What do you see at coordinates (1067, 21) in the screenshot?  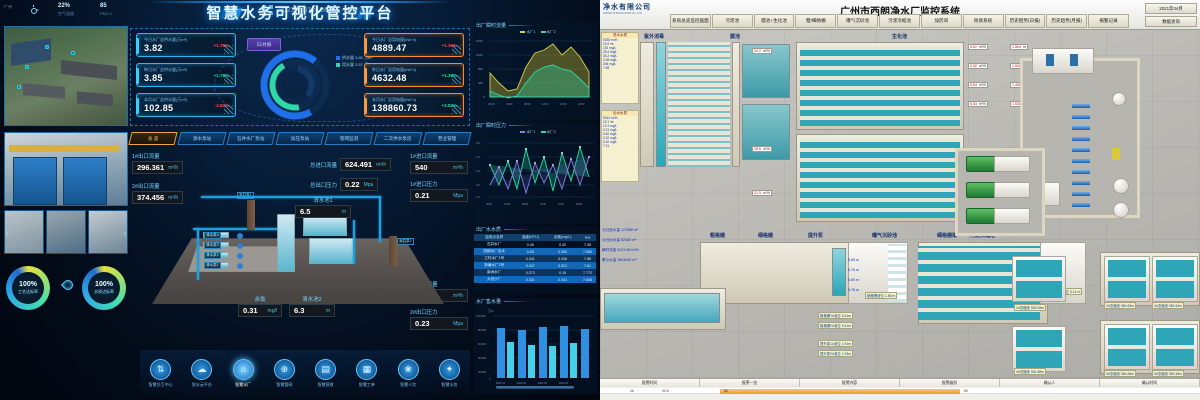 I see `menu-history-monthly: 历史趋势(月报)` at bounding box center [1067, 21].